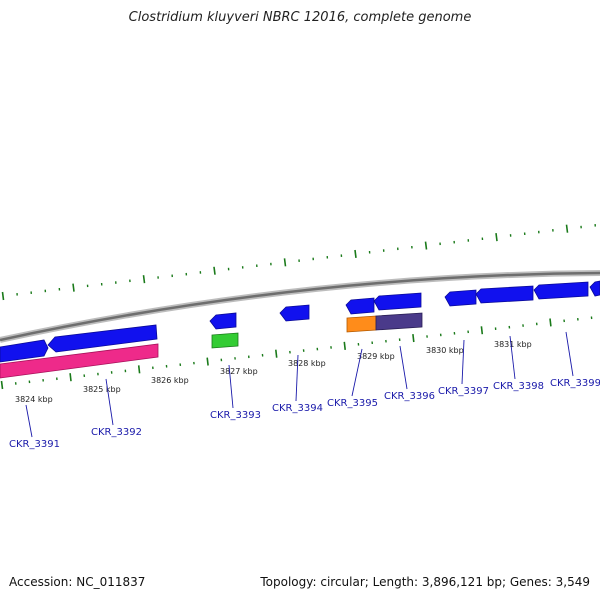 The height and width of the screenshot is (600, 600). I want to click on gene-label-ckr-3398: CKR_3398, so click(518, 386).